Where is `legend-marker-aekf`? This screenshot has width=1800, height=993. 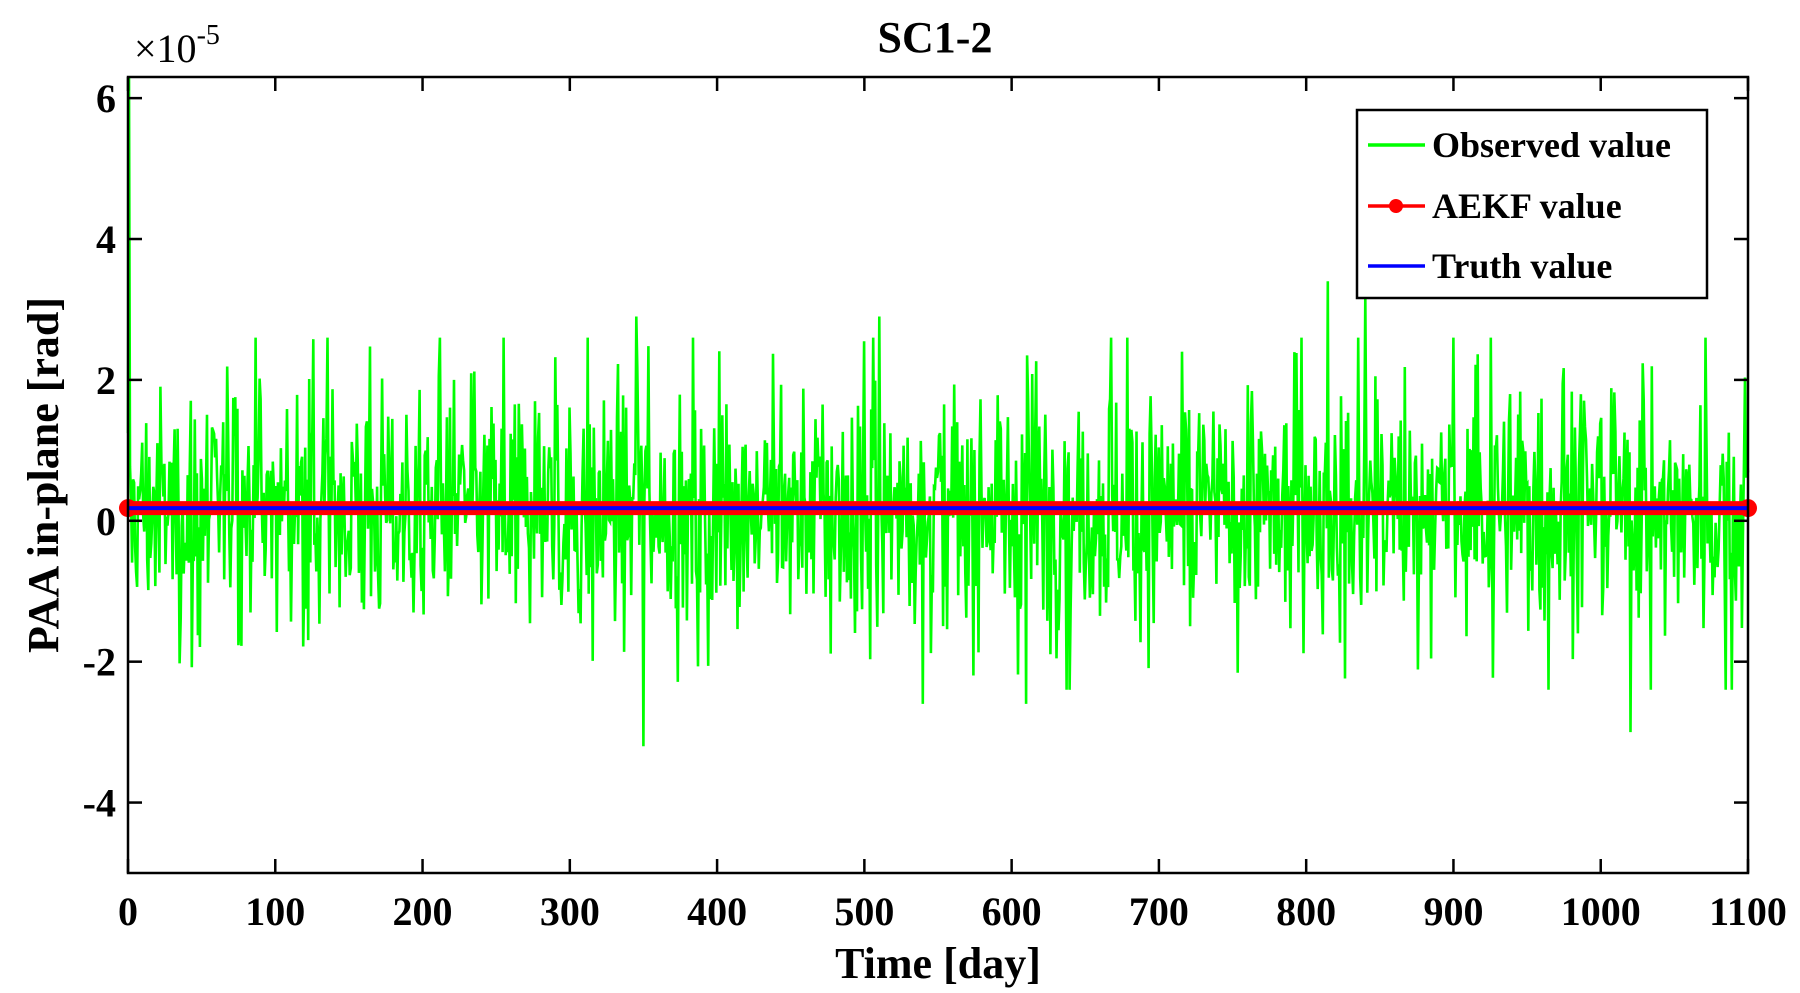 legend-marker-aekf is located at coordinates (1396, 206).